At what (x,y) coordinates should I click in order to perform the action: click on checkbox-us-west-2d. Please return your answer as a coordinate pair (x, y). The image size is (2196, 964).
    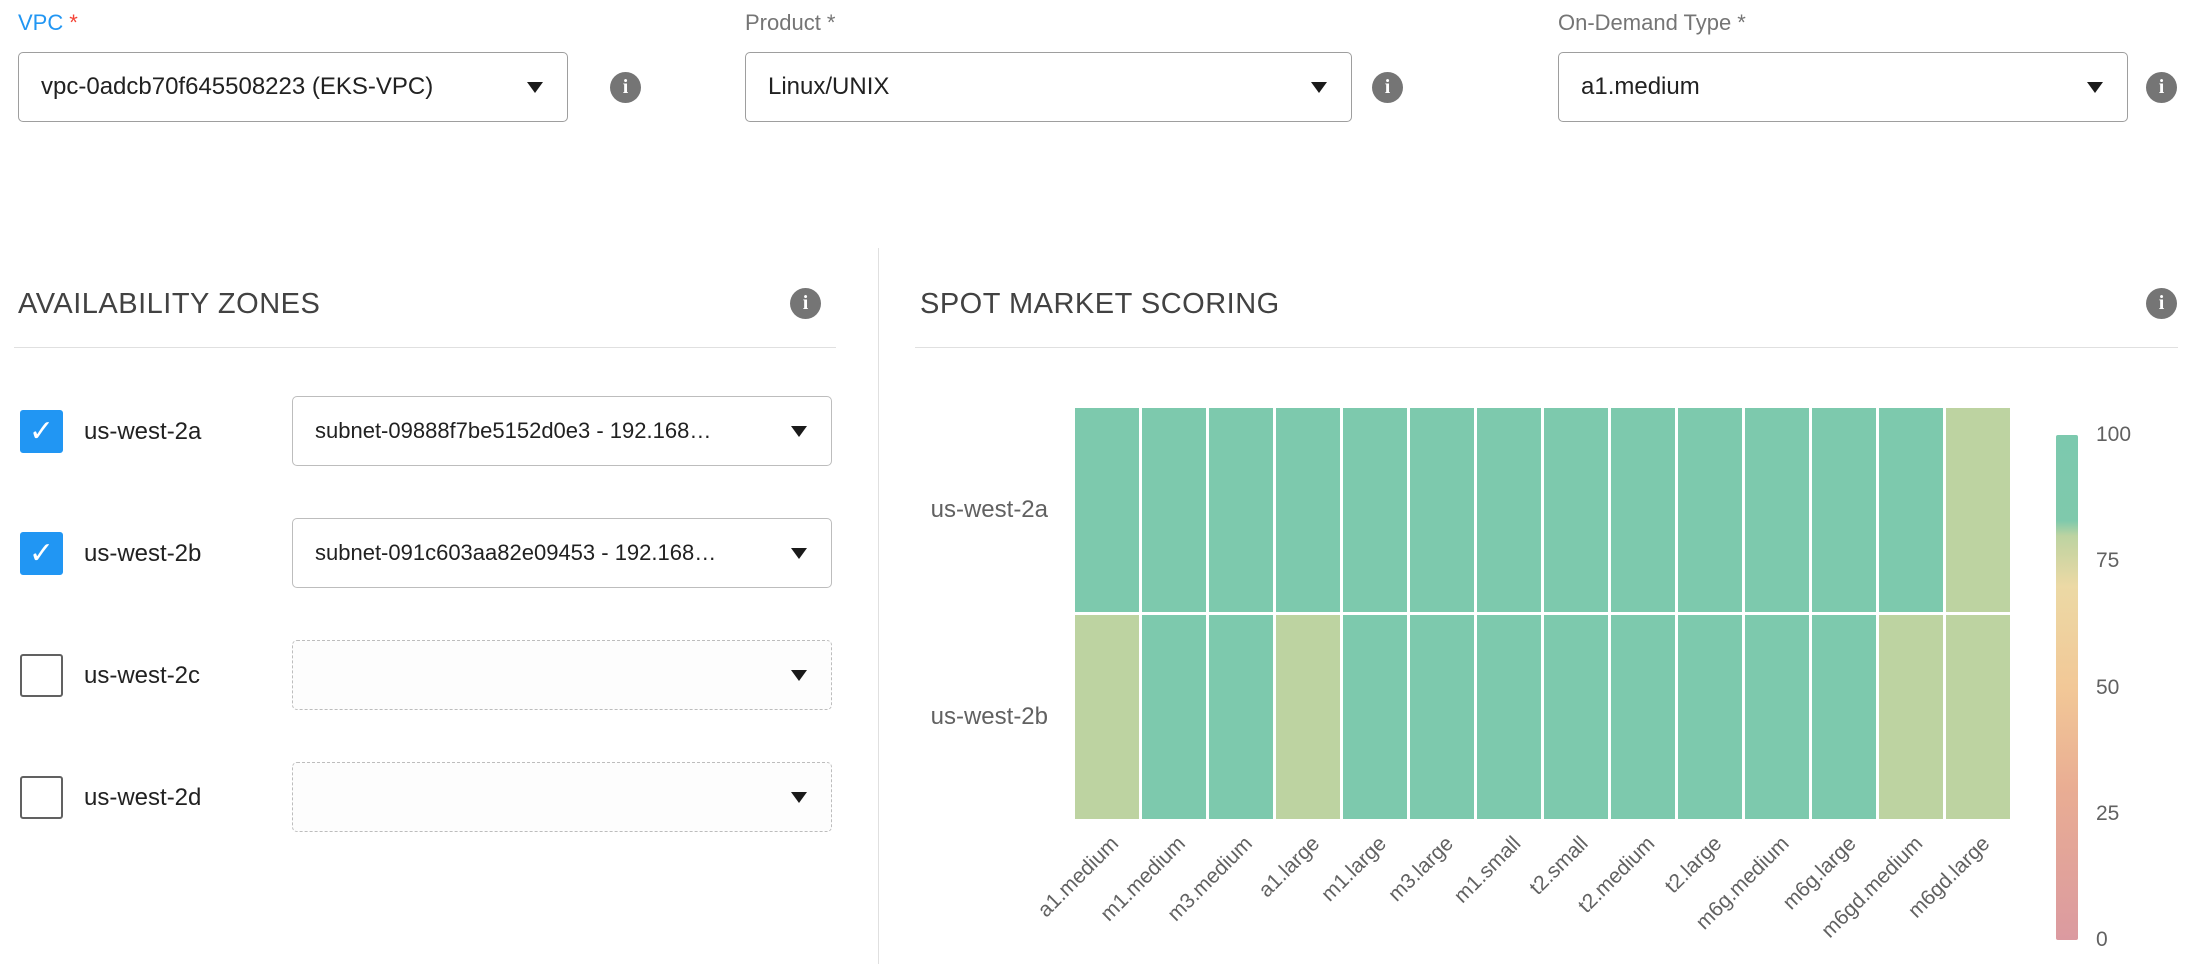
    Looking at the image, I should click on (41, 797).